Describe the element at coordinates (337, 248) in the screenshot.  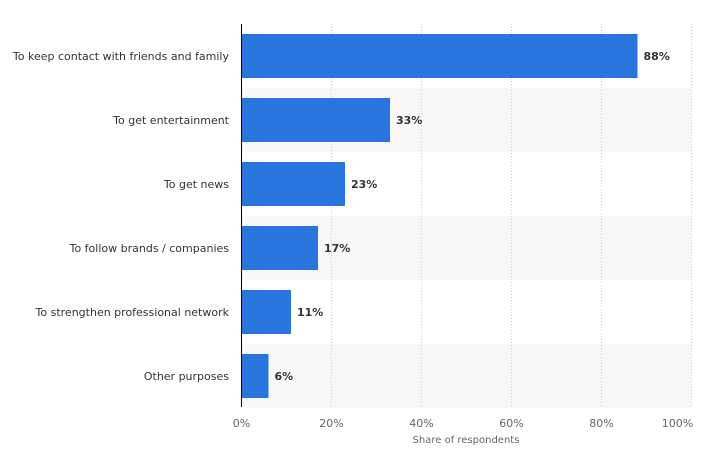
I see `data-label: 17%` at that location.